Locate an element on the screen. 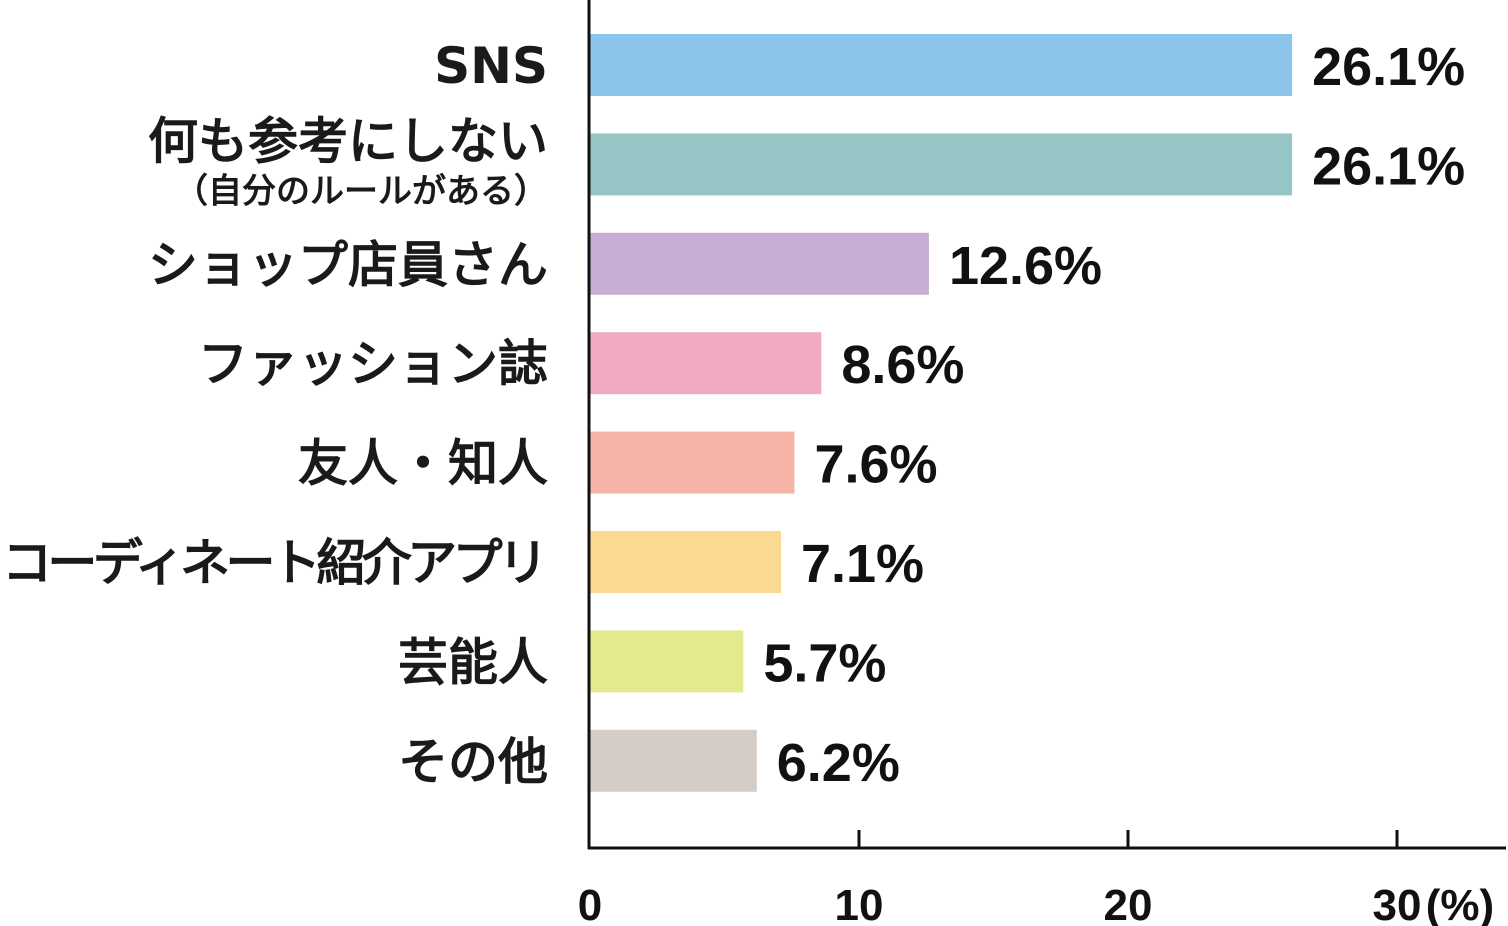 The height and width of the screenshot is (926, 1508). category-label: 芸能人 is located at coordinates (473, 662).